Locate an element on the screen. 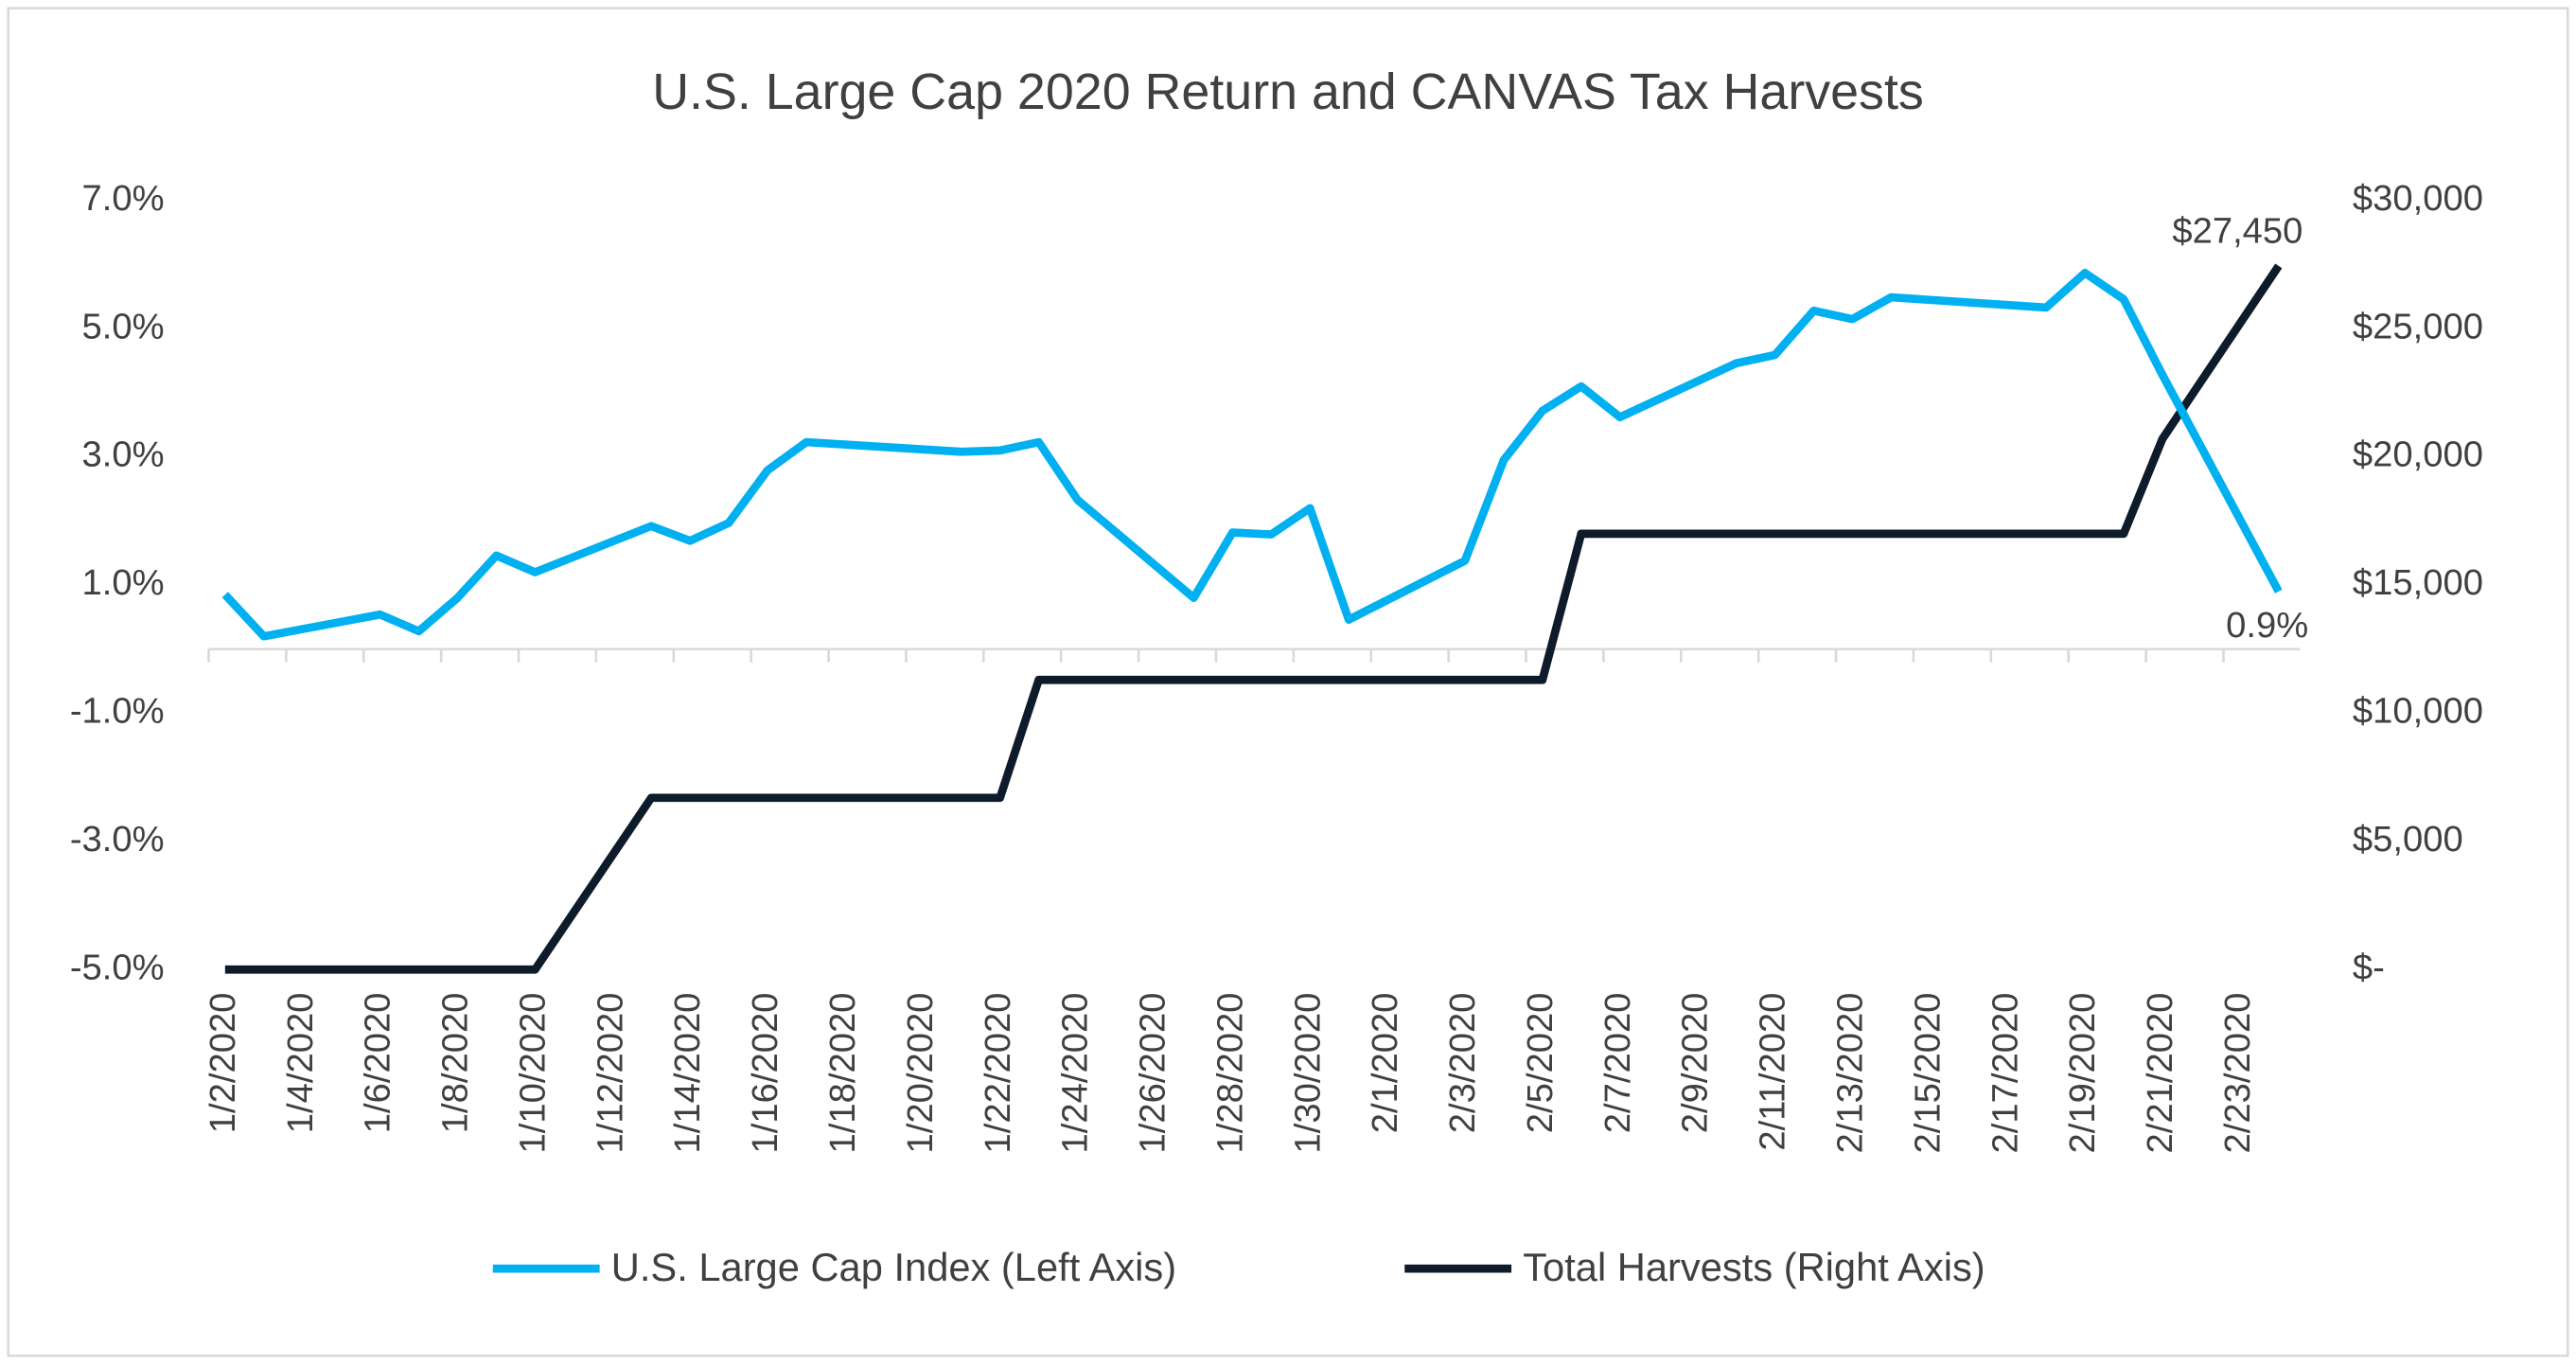 This screenshot has width=2576, height=1365. x-tick-label: 2/19/2020 is located at coordinates (2082, 1073).